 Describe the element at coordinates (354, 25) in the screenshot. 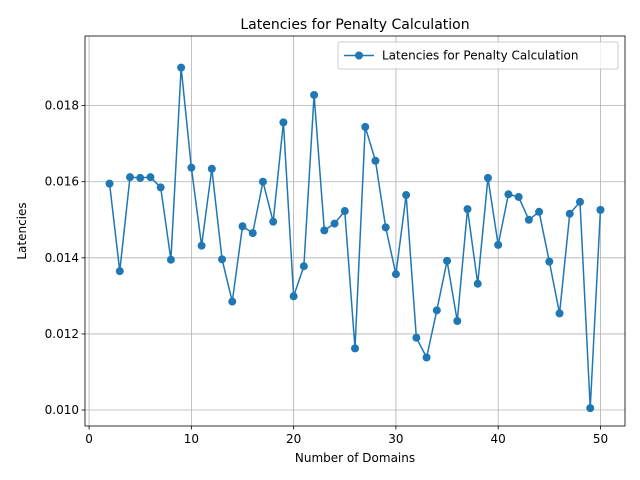

I see `chart-title: Latencies for Penalty Calculation` at that location.